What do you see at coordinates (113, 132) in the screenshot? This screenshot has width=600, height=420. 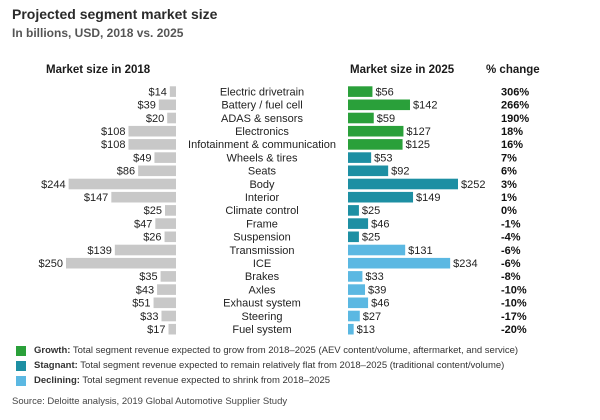 I see `value-label-2018-electronics: $108` at bounding box center [113, 132].